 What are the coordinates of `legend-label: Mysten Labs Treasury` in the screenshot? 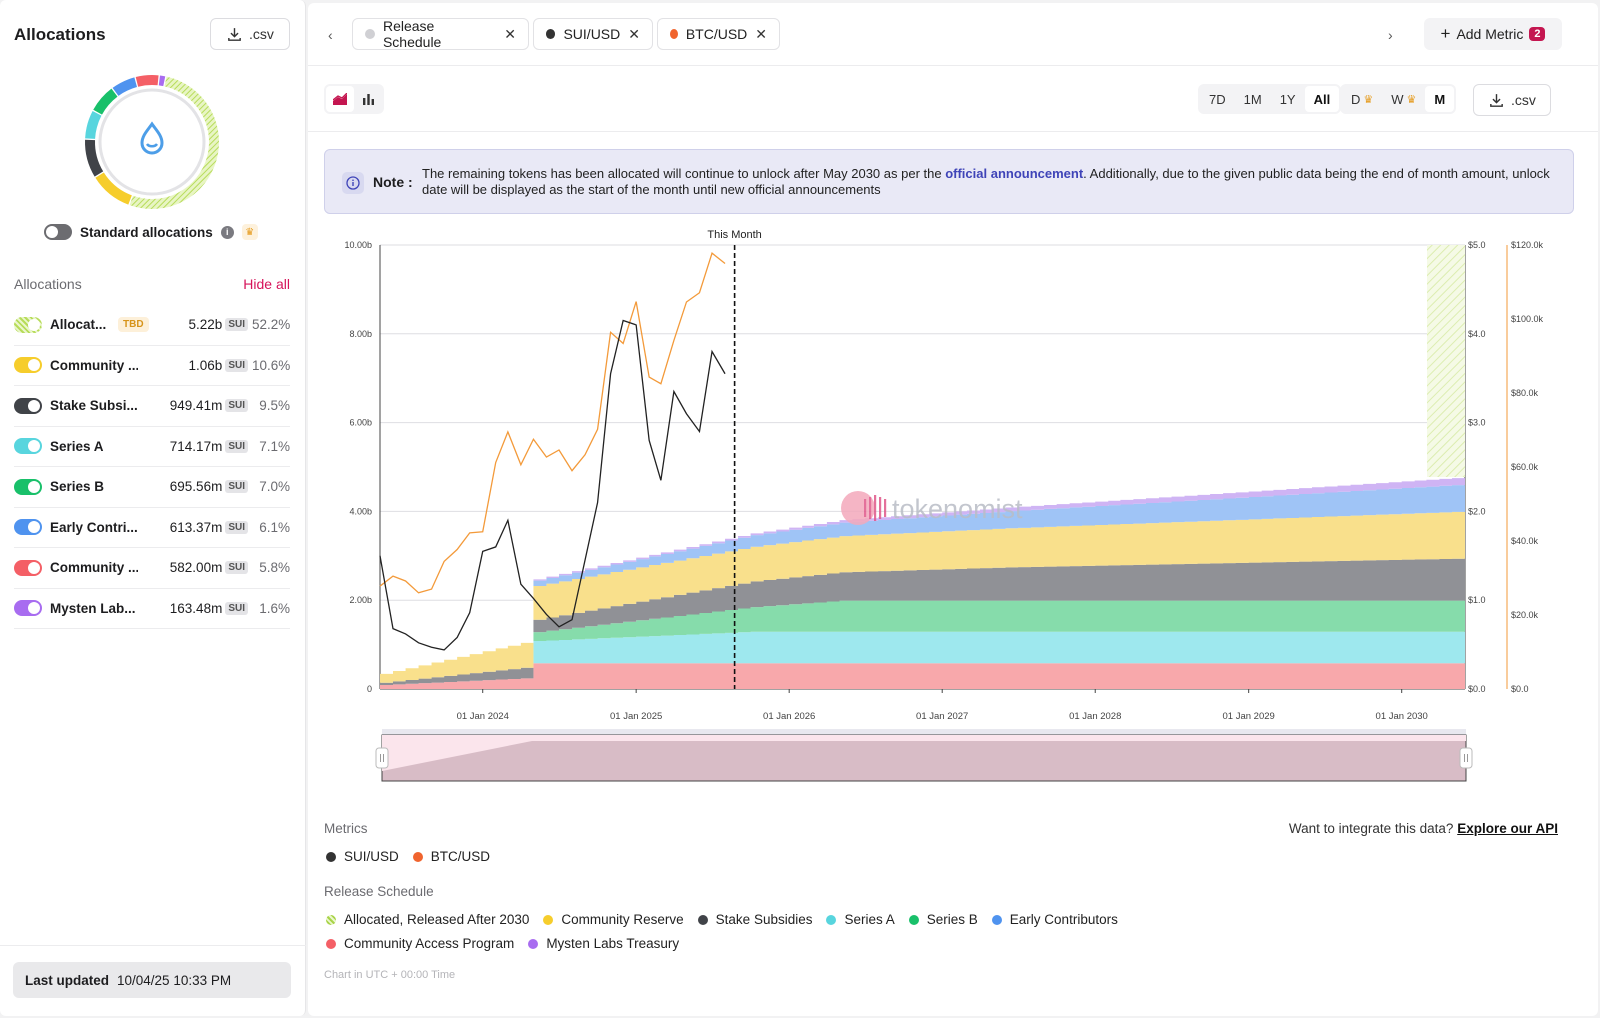 It's located at (613, 943).